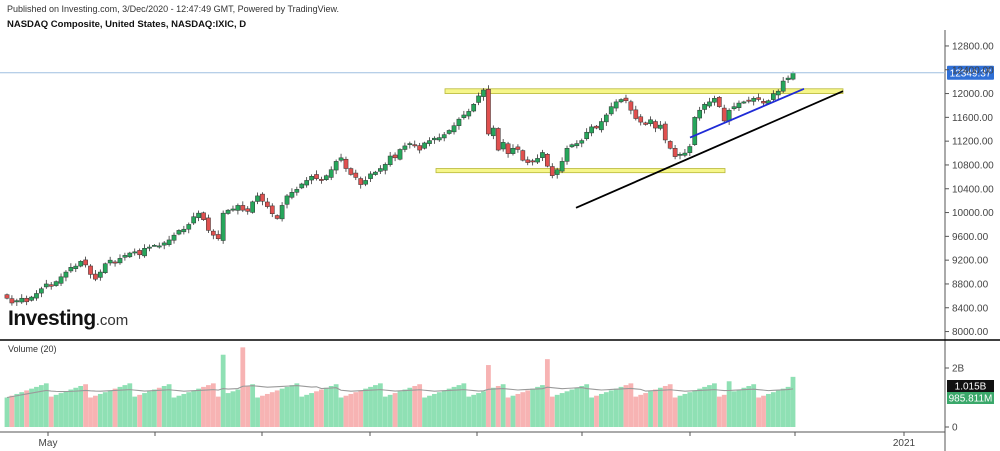 Image resolution: width=1000 pixels, height=451 pixels. What do you see at coordinates (971, 399) in the screenshot?
I see `volume-value-label: 985.811M` at bounding box center [971, 399].